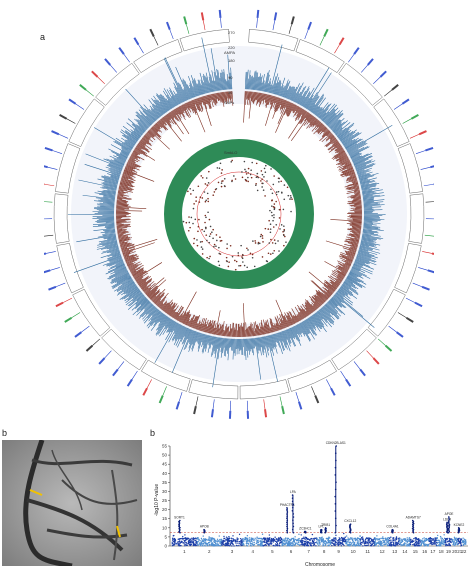 The width and height of the screenshot is (474, 570). Describe the element at coordinates (230, 152) in the screenshot. I see `track-label-smklo: SmkLO` at that location.